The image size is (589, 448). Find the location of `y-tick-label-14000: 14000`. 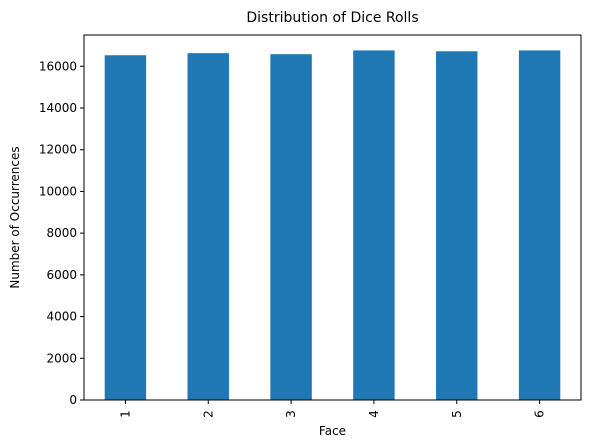

y-tick-label-14000: 14000 is located at coordinates (58, 108).